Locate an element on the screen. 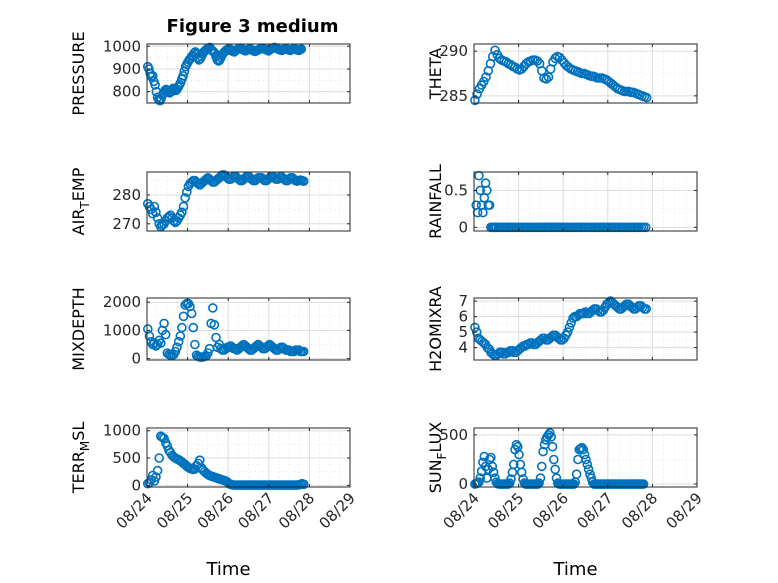 The width and height of the screenshot is (778, 583). y-axis-label: THETA is located at coordinates (435, 74).